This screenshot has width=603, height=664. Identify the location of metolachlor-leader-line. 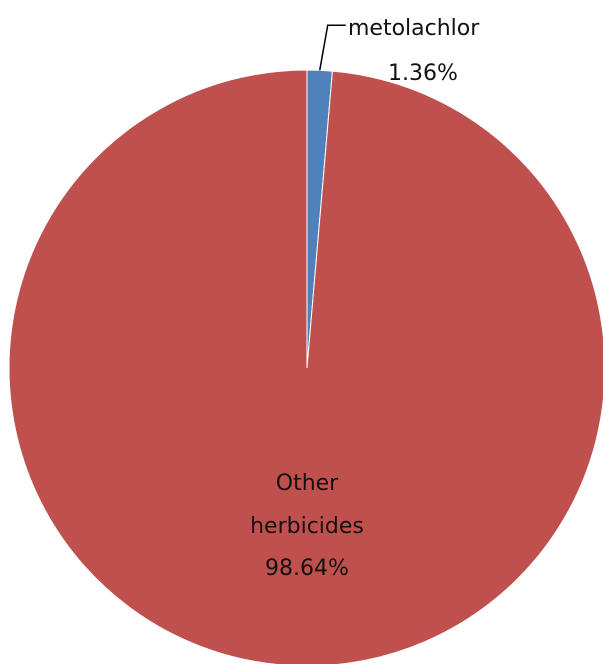
(332, 47).